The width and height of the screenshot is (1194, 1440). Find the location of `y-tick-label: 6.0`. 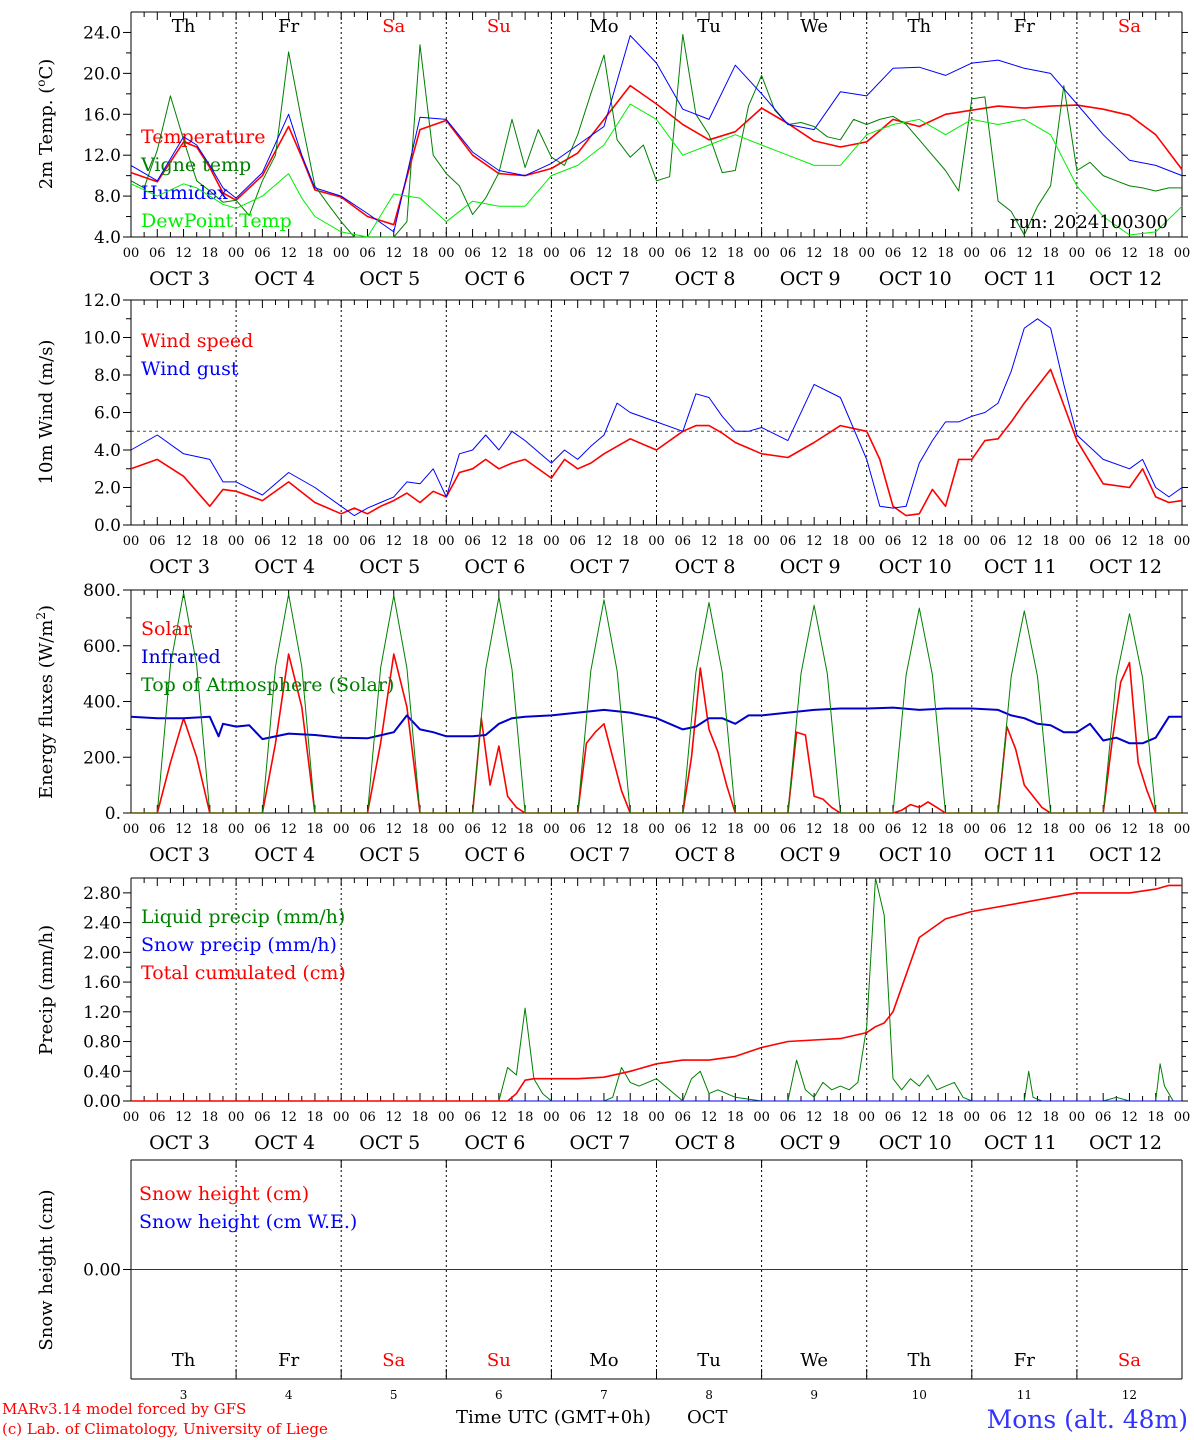

y-tick-label: 6.0 is located at coordinates (107, 414).